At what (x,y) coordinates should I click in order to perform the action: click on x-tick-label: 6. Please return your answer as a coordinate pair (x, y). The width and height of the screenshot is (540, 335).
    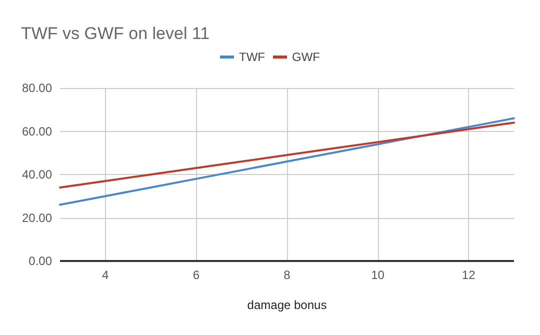
    Looking at the image, I should click on (196, 275).